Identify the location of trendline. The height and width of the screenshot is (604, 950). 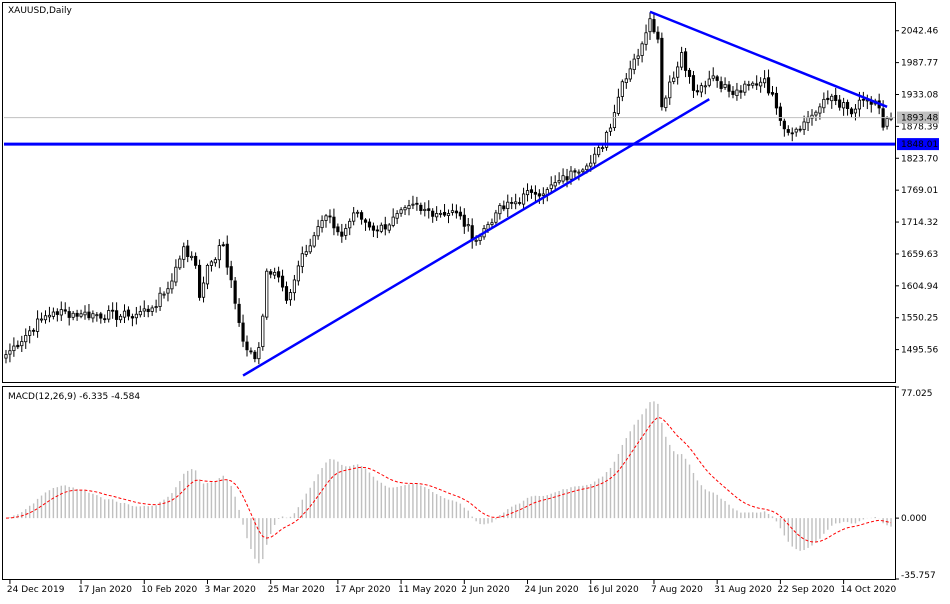
(768, 59).